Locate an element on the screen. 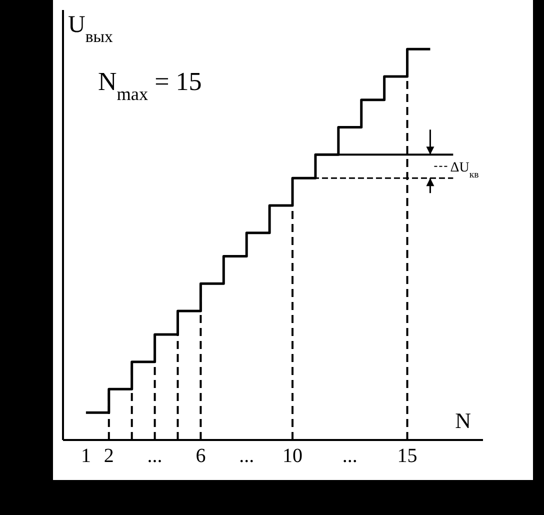 The width and height of the screenshot is (544, 515). x-tick-label: 15 is located at coordinates (407, 456).